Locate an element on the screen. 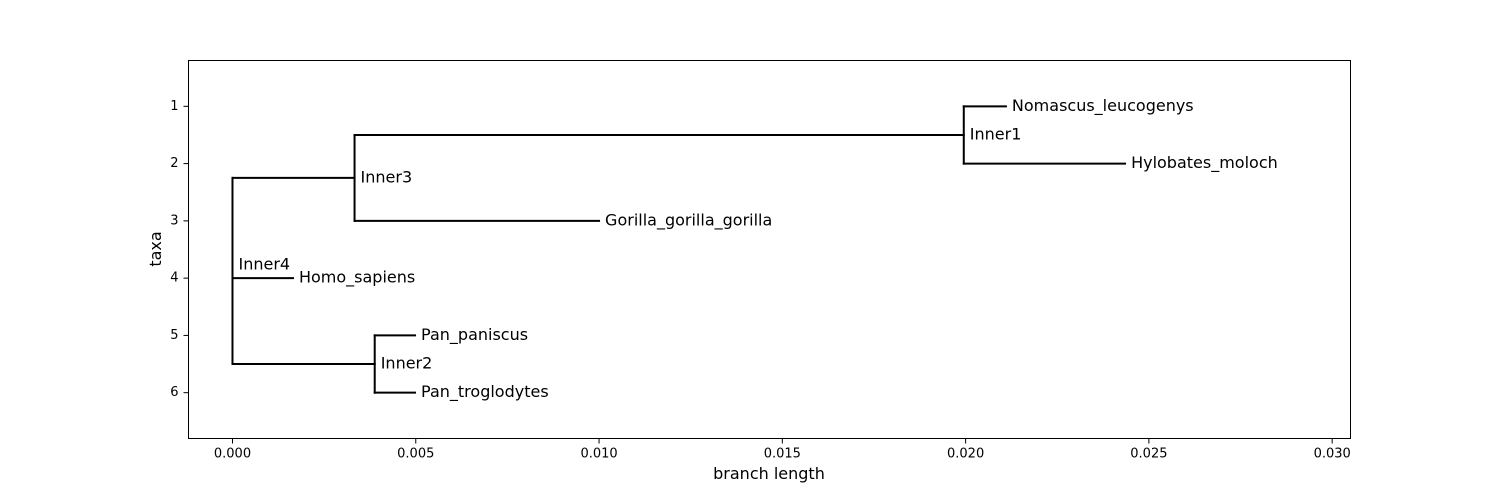 This screenshot has width=1500, height=500. y-tick-label: 3 is located at coordinates (174, 220).